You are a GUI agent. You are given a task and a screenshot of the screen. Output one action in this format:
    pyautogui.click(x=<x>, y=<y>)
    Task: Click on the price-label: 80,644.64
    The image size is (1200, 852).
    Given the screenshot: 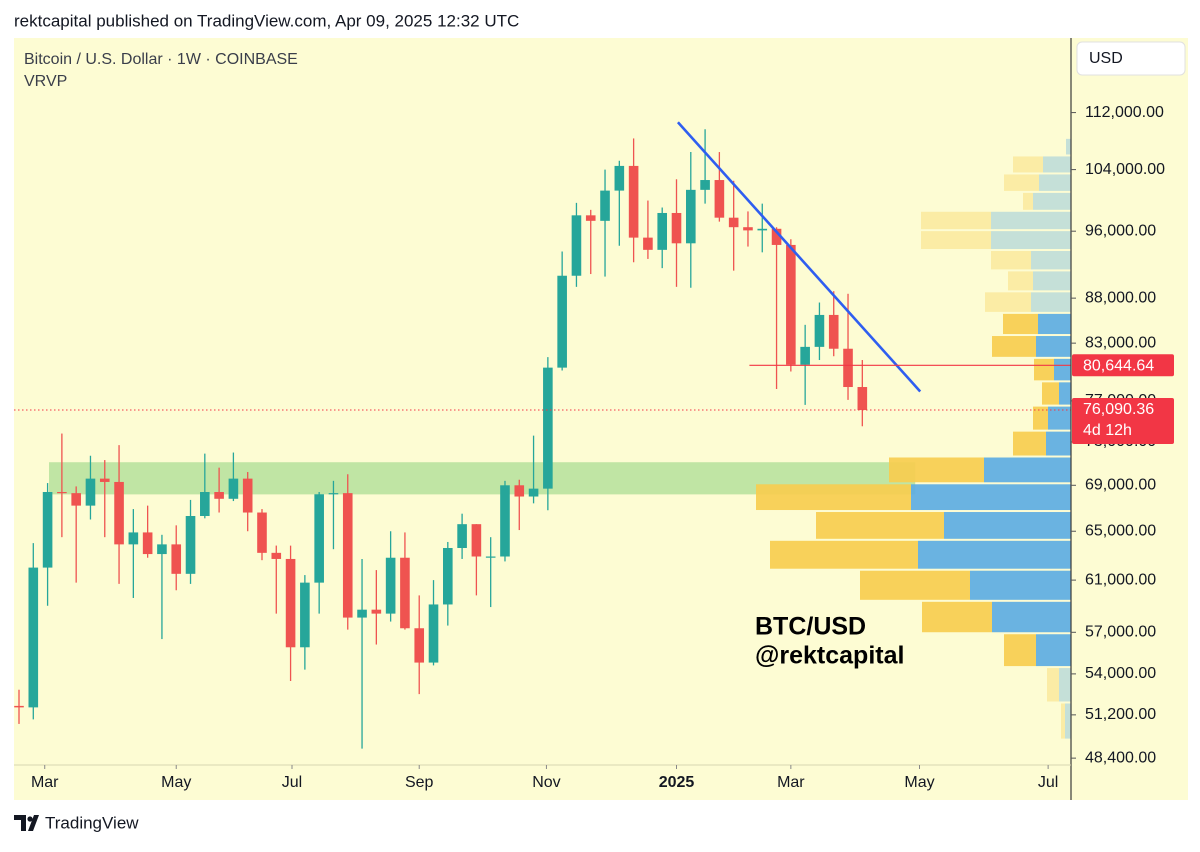 What is the action you would take?
    pyautogui.click(x=1118, y=366)
    